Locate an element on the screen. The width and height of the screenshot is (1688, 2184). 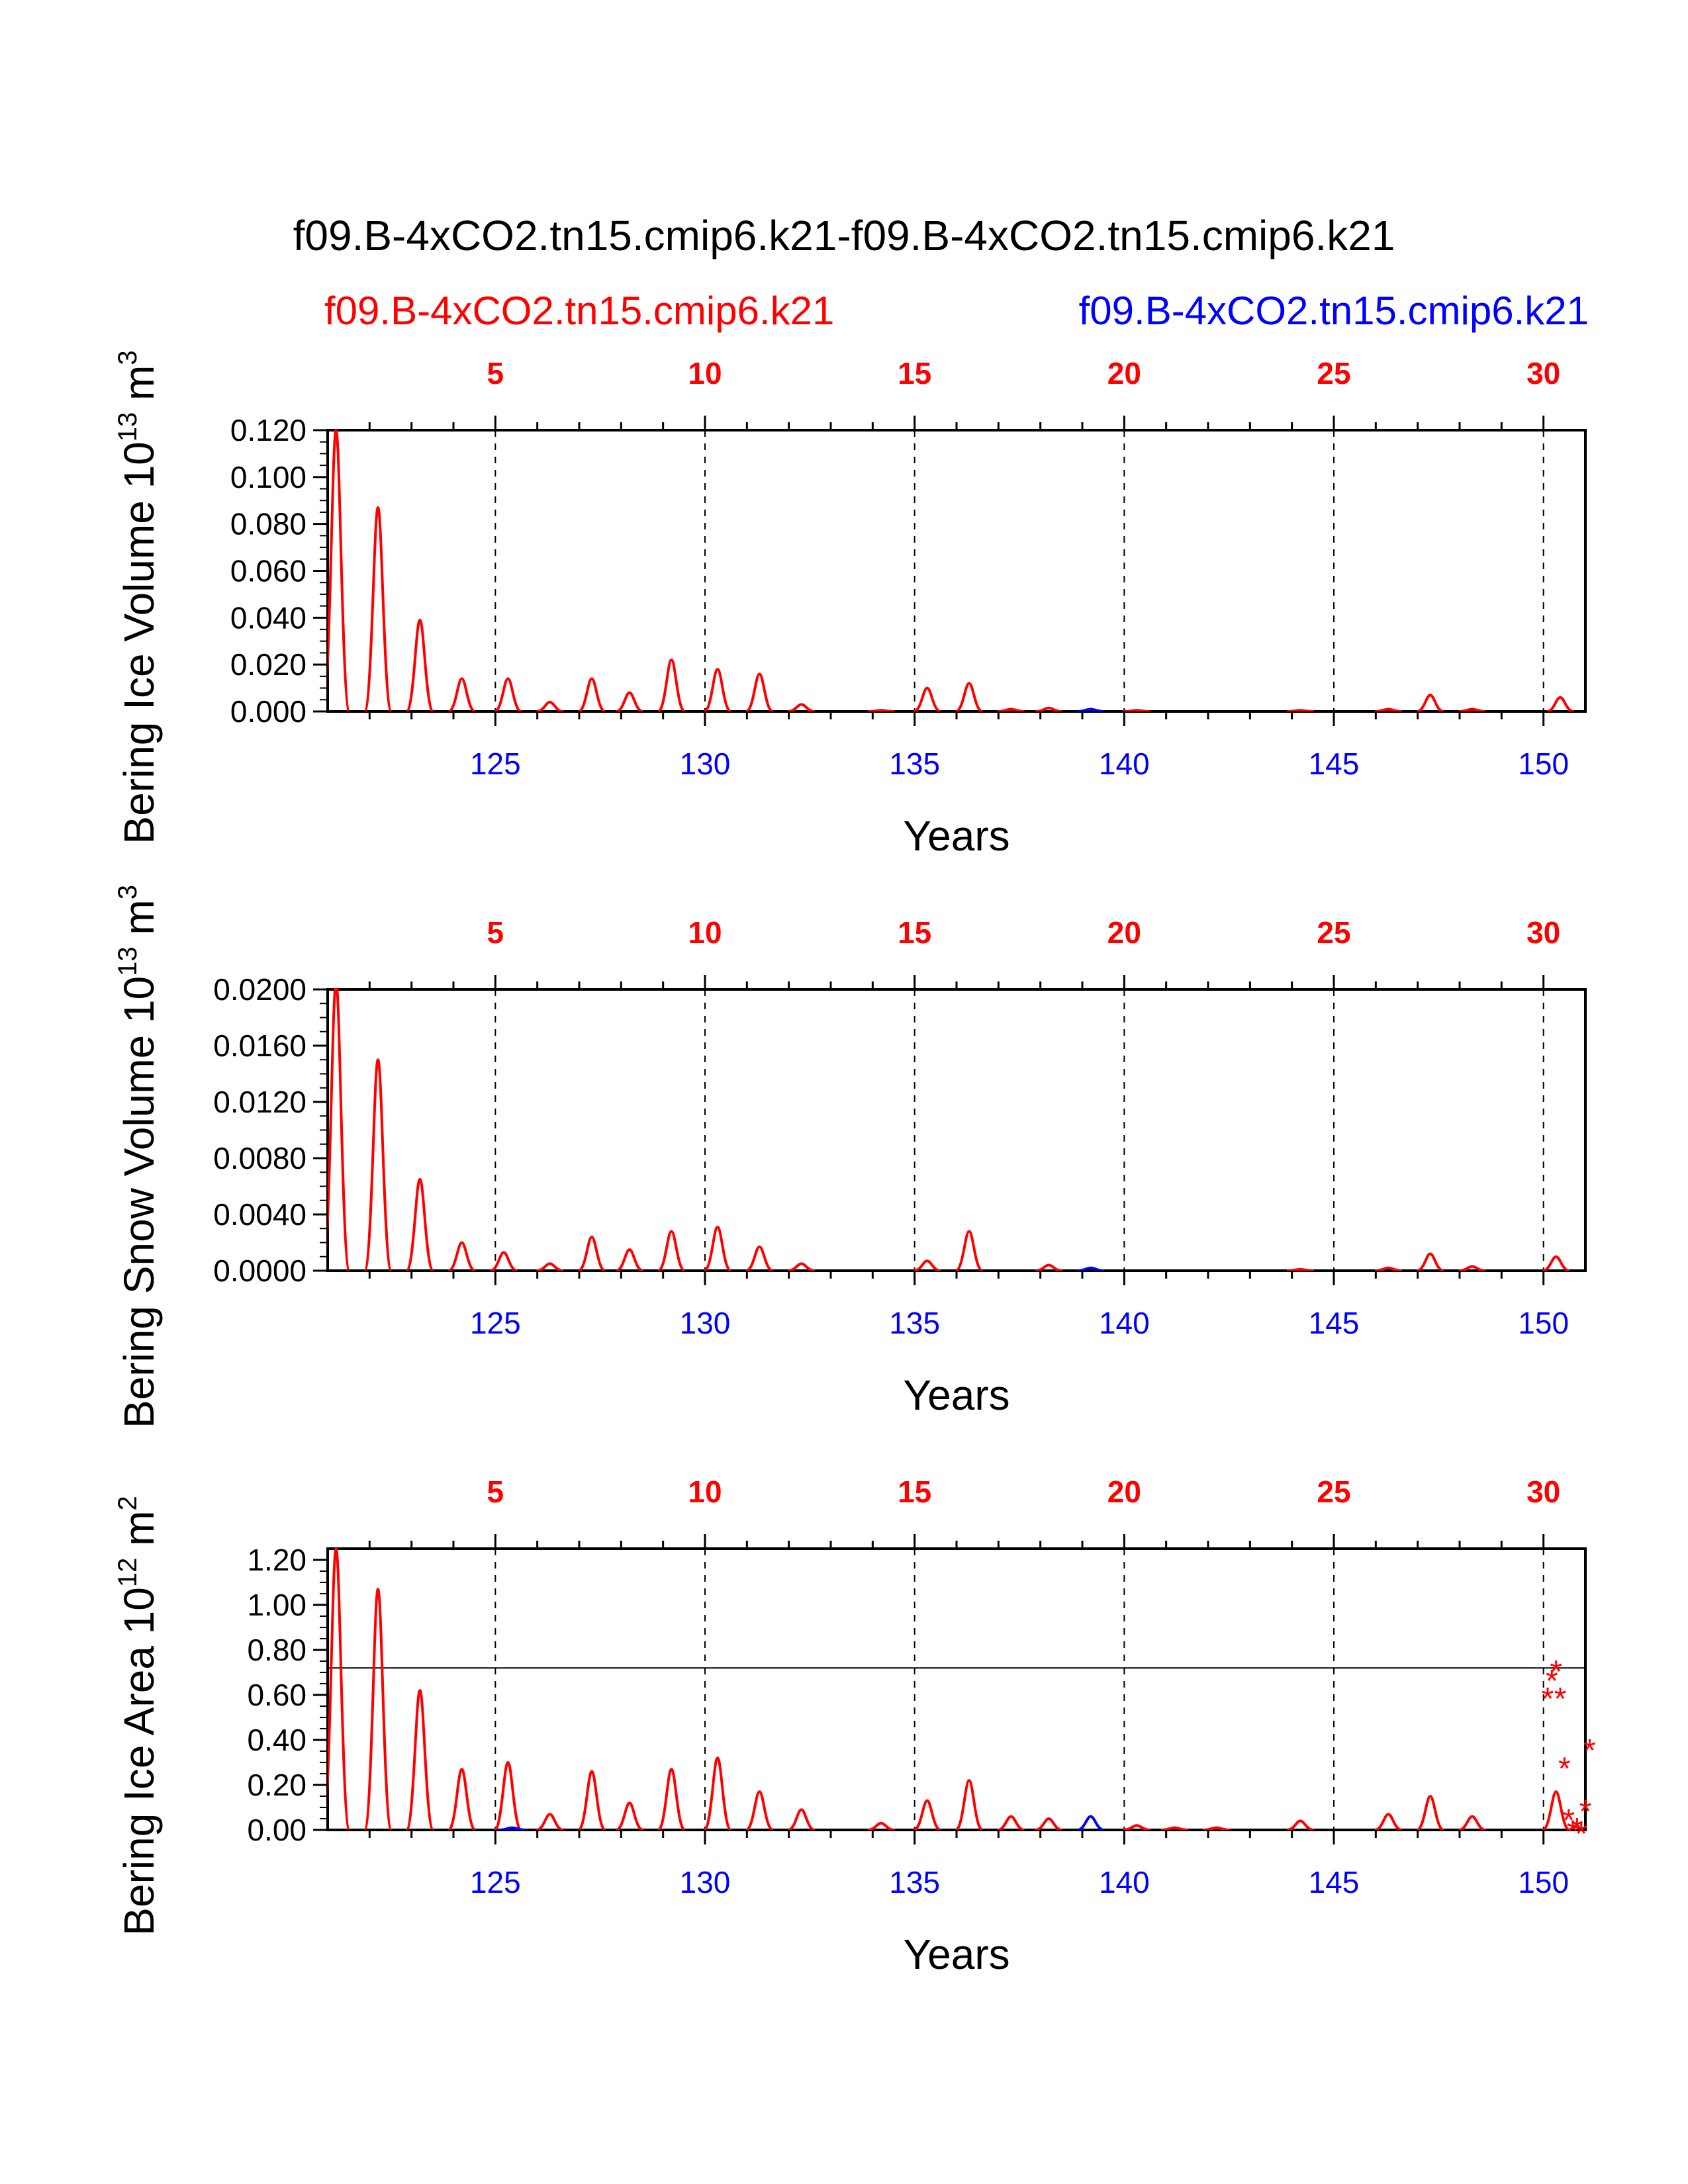
case-blue-label: f09.B-4xCO2.tn15.cmip6.k21 is located at coordinates (1334, 311).